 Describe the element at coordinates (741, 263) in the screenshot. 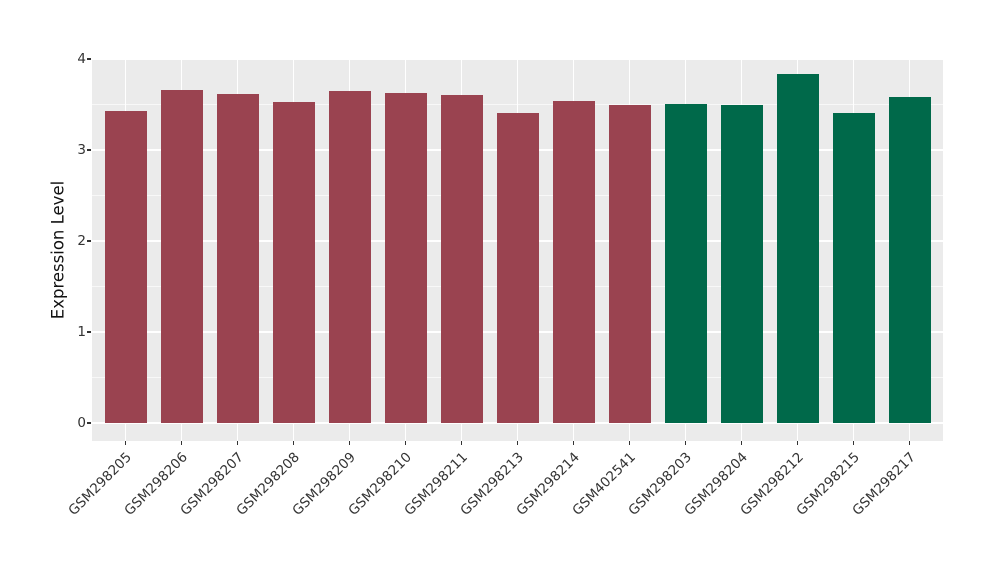

I see `bar-GSM298204` at that location.